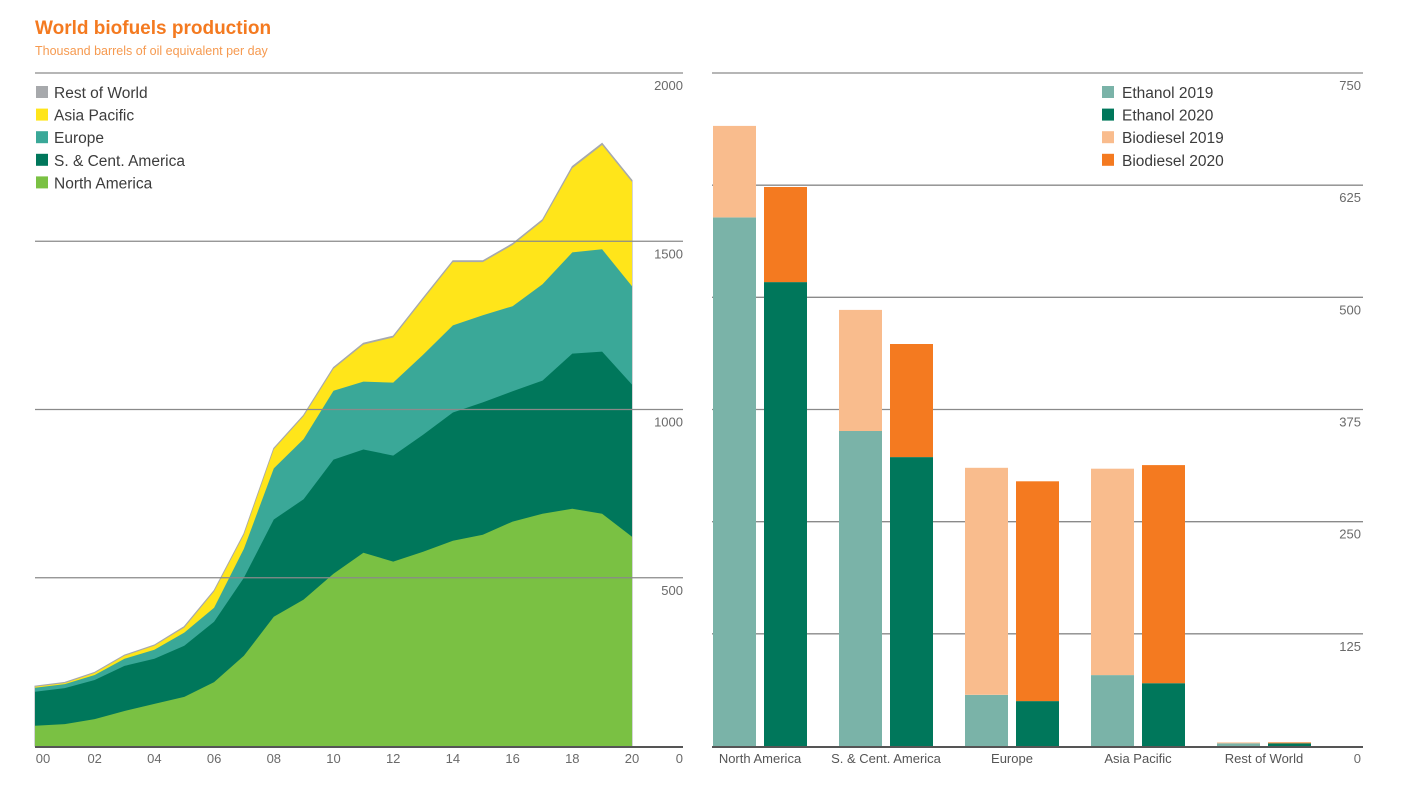 The height and width of the screenshot is (787, 1401). Describe the element at coordinates (153, 28) in the screenshot. I see `chart-title: World biofuels production` at that location.